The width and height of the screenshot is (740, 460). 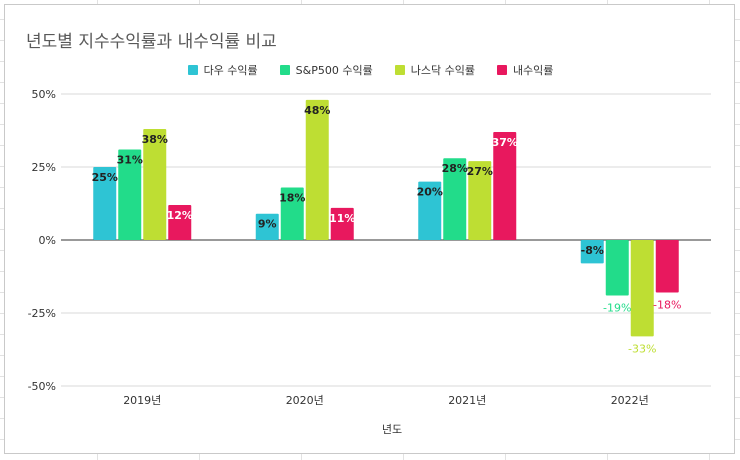 I want to click on data-label: 28%, so click(x=455, y=168).